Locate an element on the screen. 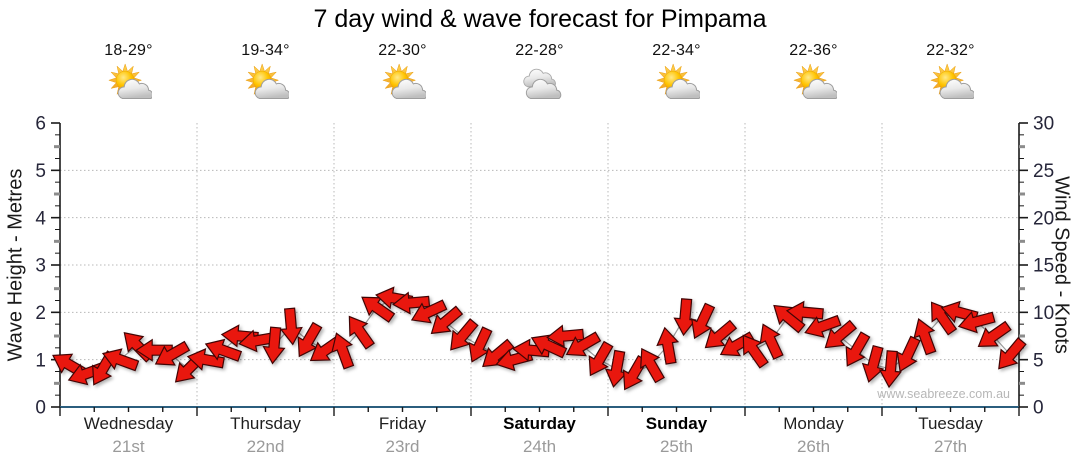 This screenshot has height=475, width=1080. day-date-label: 21st is located at coordinates (128, 446).